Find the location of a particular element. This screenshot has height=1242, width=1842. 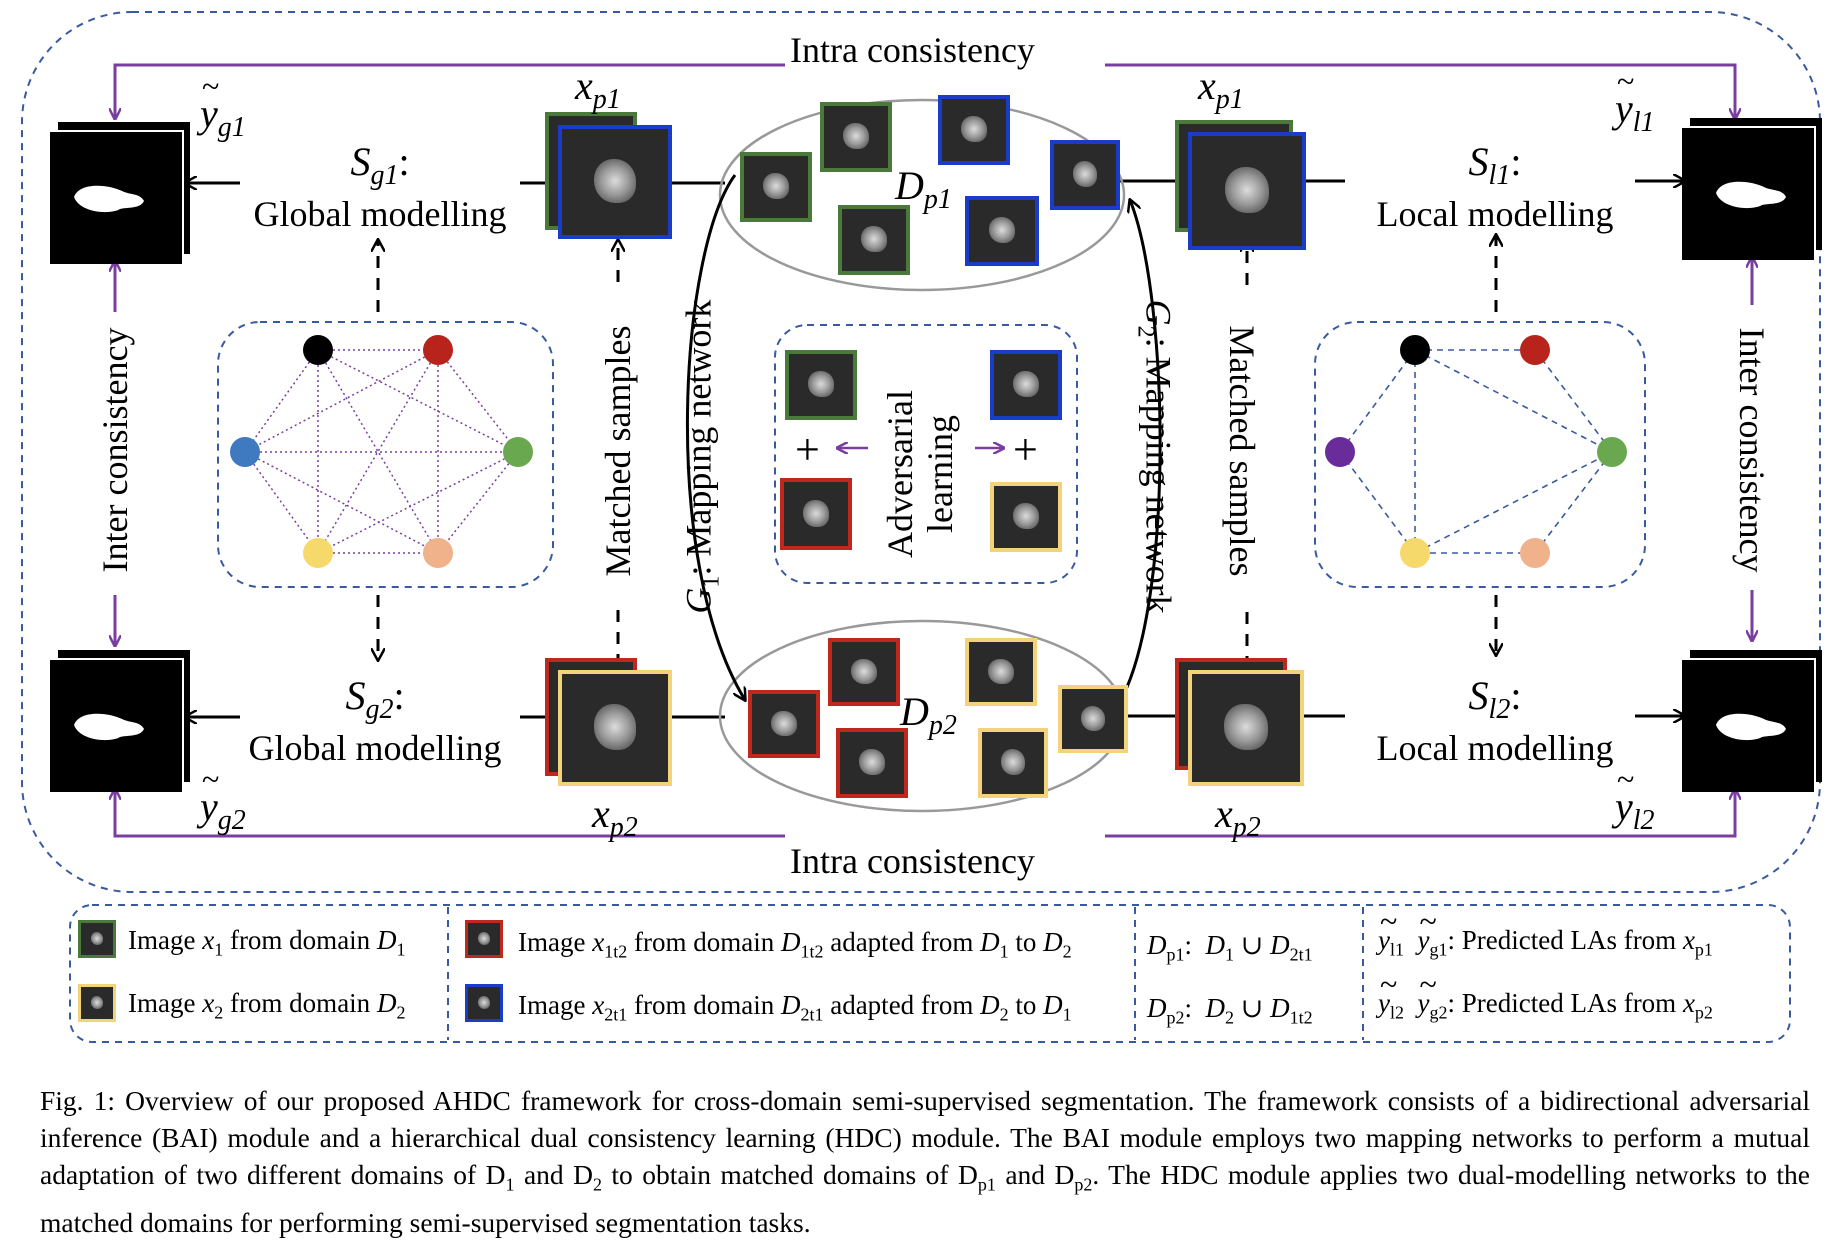

inter-right-label: Inter consistency is located at coordinates (1752, 450).